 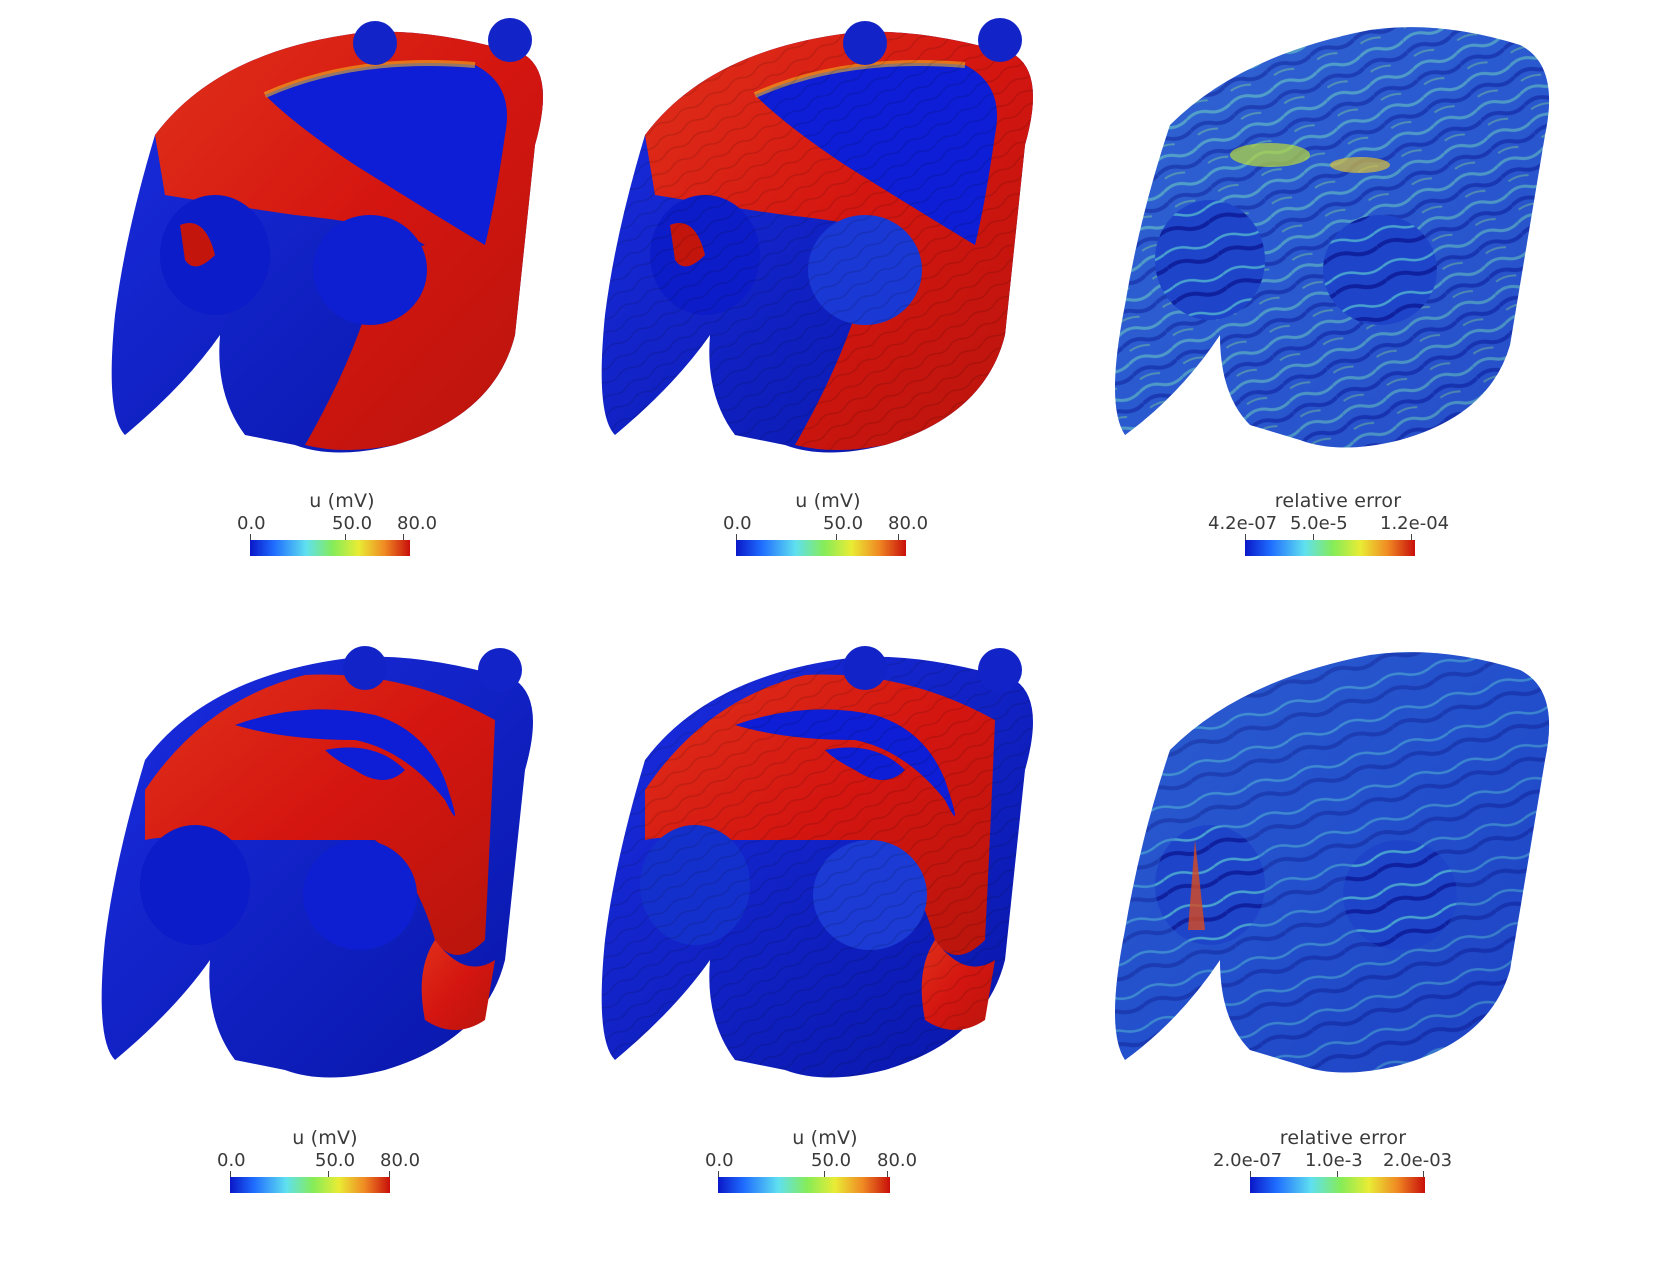 What do you see at coordinates (1319, 523) in the screenshot?
I see `tick-label: 5.0e-5` at bounding box center [1319, 523].